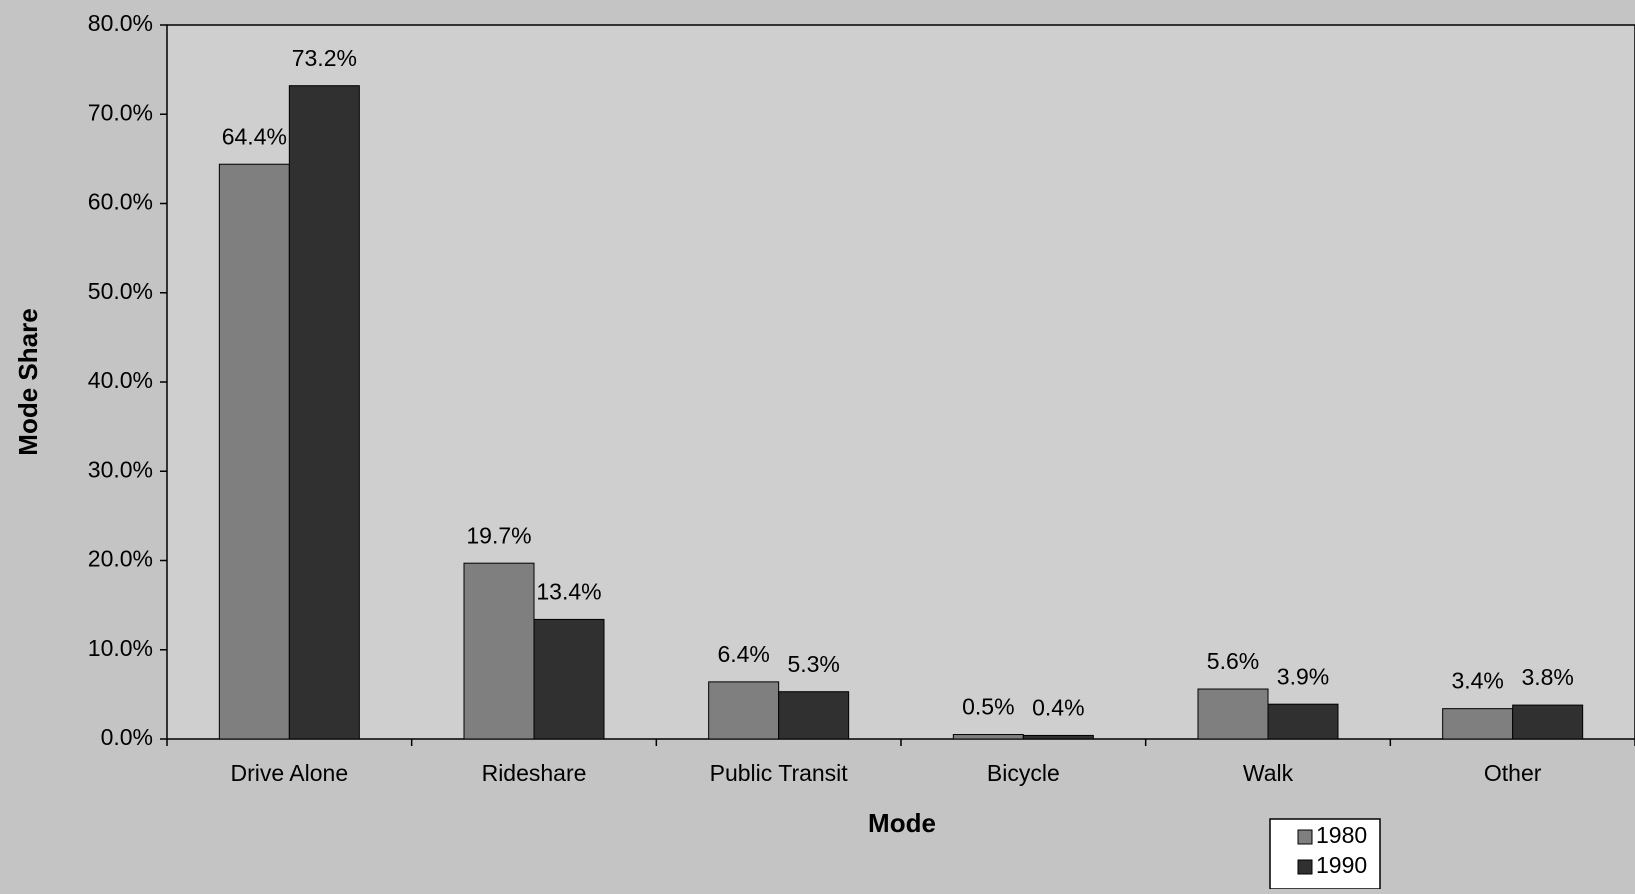 The image size is (1635, 894). I want to click on data-label: 64.4%, so click(254, 136).